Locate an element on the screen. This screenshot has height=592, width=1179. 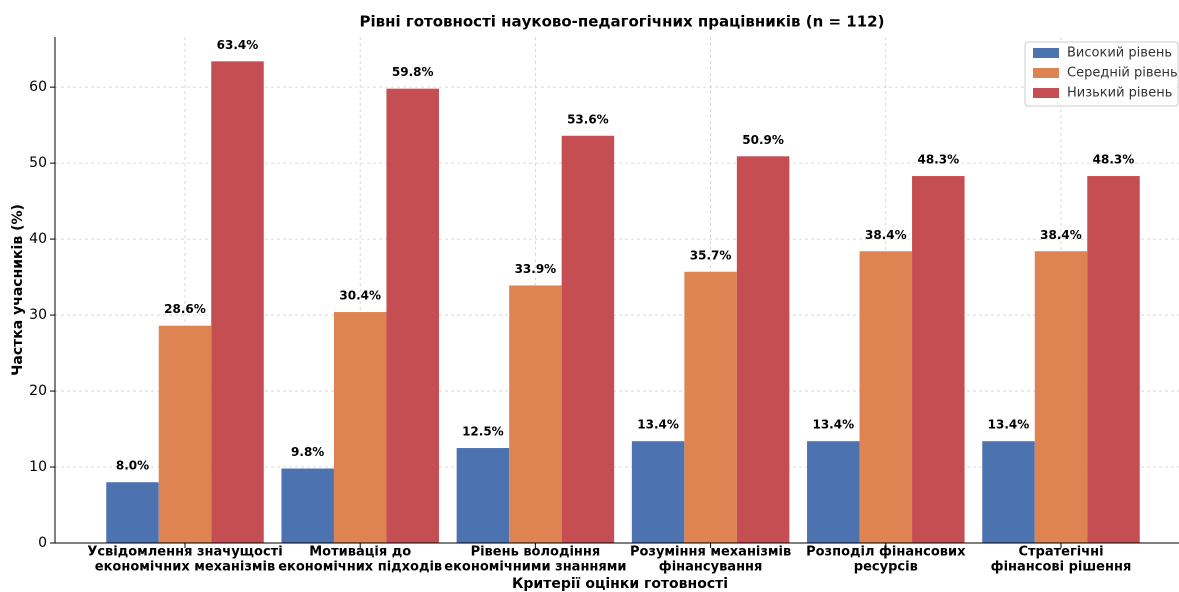
value-label: 35.7% is located at coordinates (711, 255).